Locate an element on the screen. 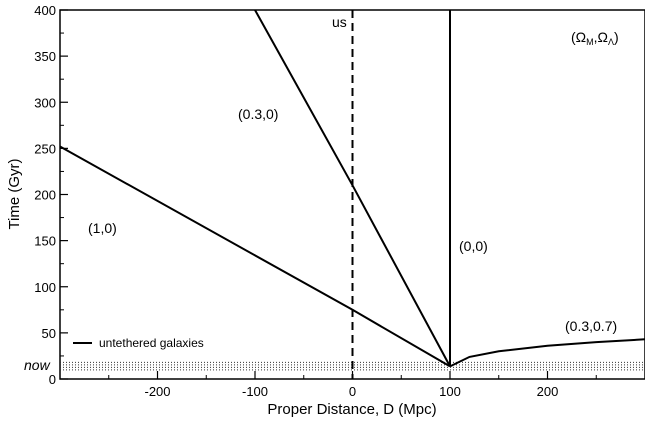 This screenshot has width=645, height=425. x-tick-label: 200 is located at coordinates (548, 391).